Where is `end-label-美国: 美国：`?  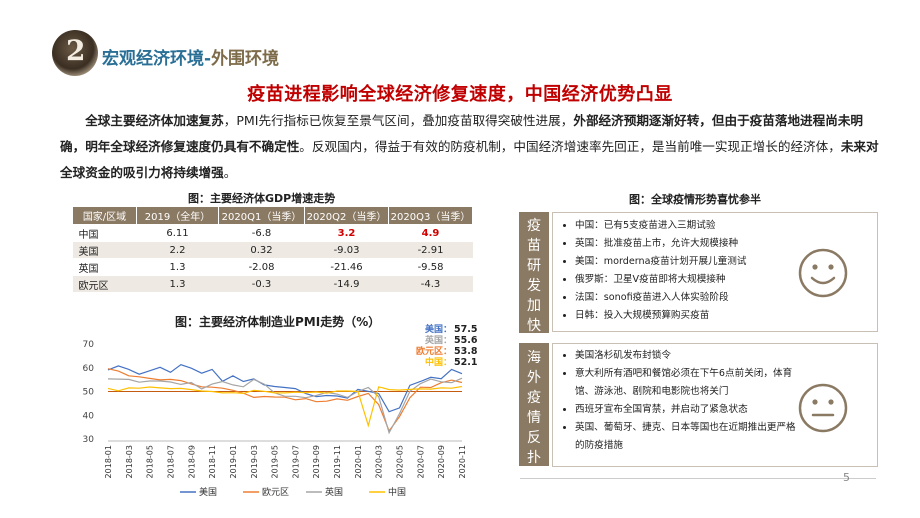 end-label-美国: 美国： is located at coordinates (438, 329).